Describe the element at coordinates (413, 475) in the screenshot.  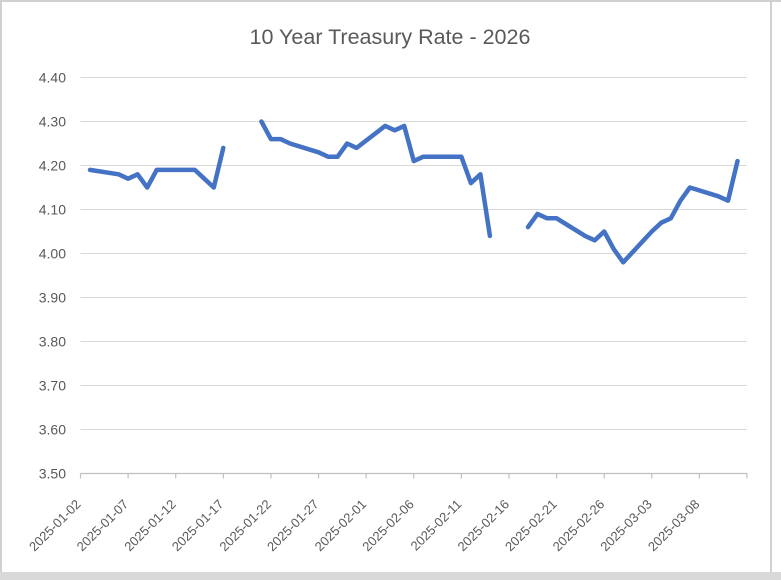
I see `axes` at that location.